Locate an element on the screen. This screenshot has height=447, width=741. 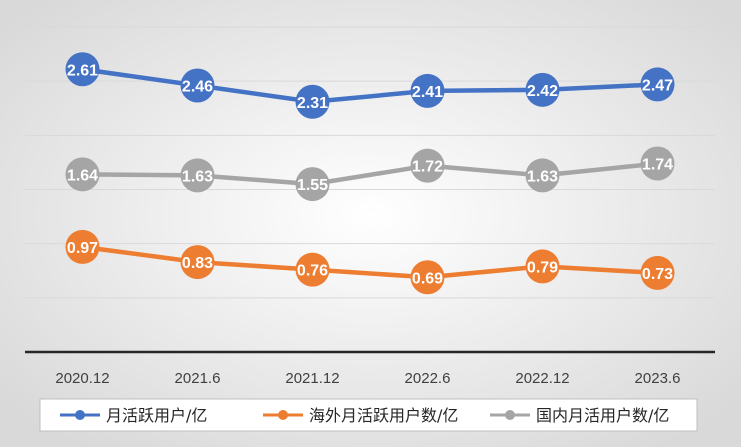
series-2: 1.64 1.63 1.55 1.72 1.63 1.74 is located at coordinates (370, 174).